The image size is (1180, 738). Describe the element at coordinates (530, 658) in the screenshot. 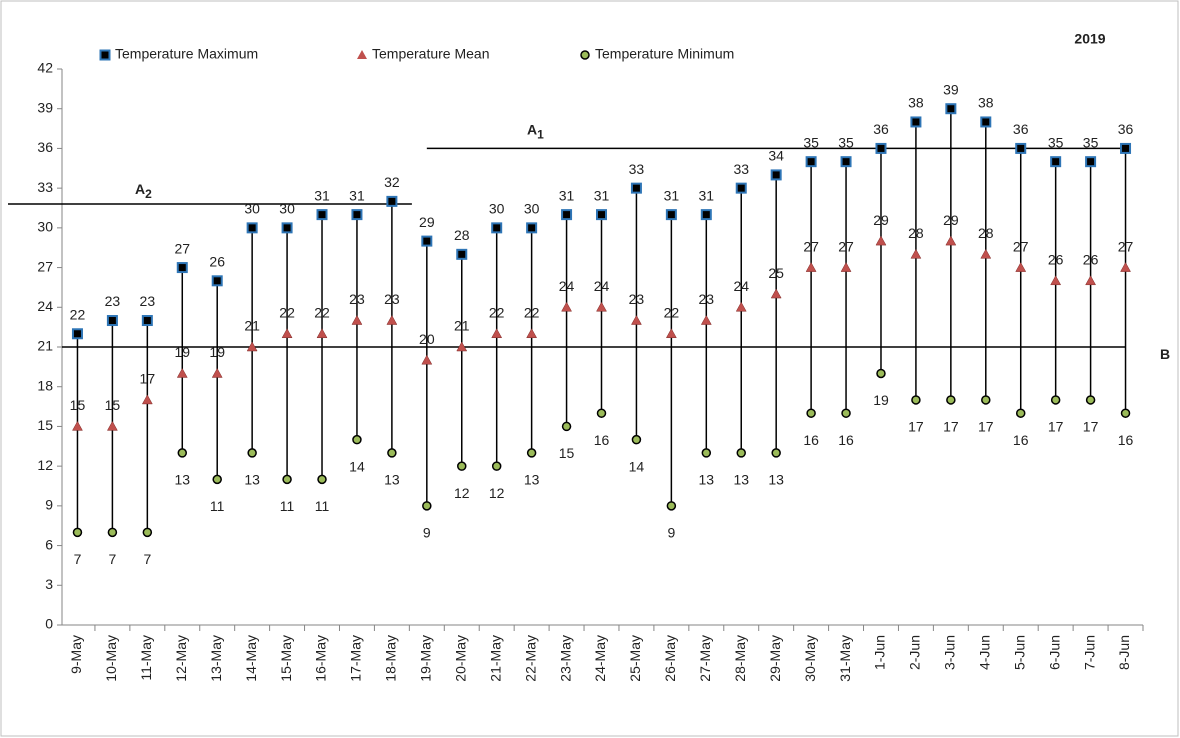

I see `x-tick-label: 22-May` at that location.